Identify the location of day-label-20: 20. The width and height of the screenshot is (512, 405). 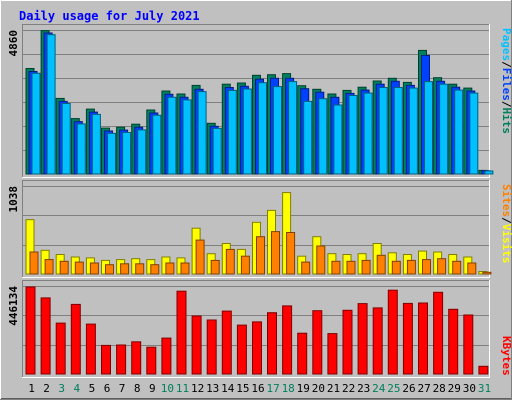
(318, 388).